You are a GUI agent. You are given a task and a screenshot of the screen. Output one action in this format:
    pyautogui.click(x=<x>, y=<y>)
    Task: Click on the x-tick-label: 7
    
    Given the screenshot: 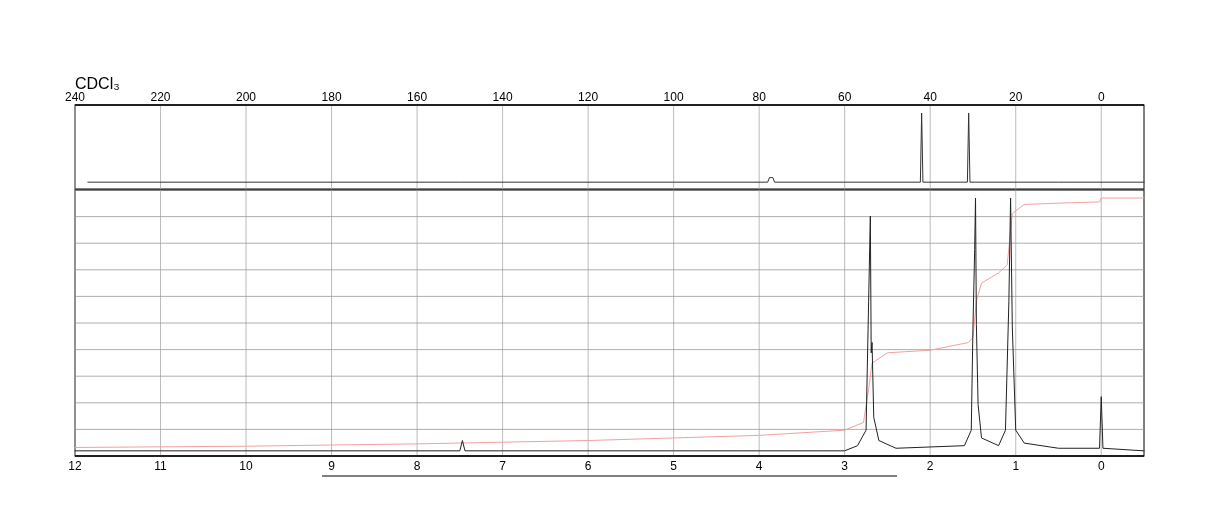 What is the action you would take?
    pyautogui.click(x=503, y=466)
    